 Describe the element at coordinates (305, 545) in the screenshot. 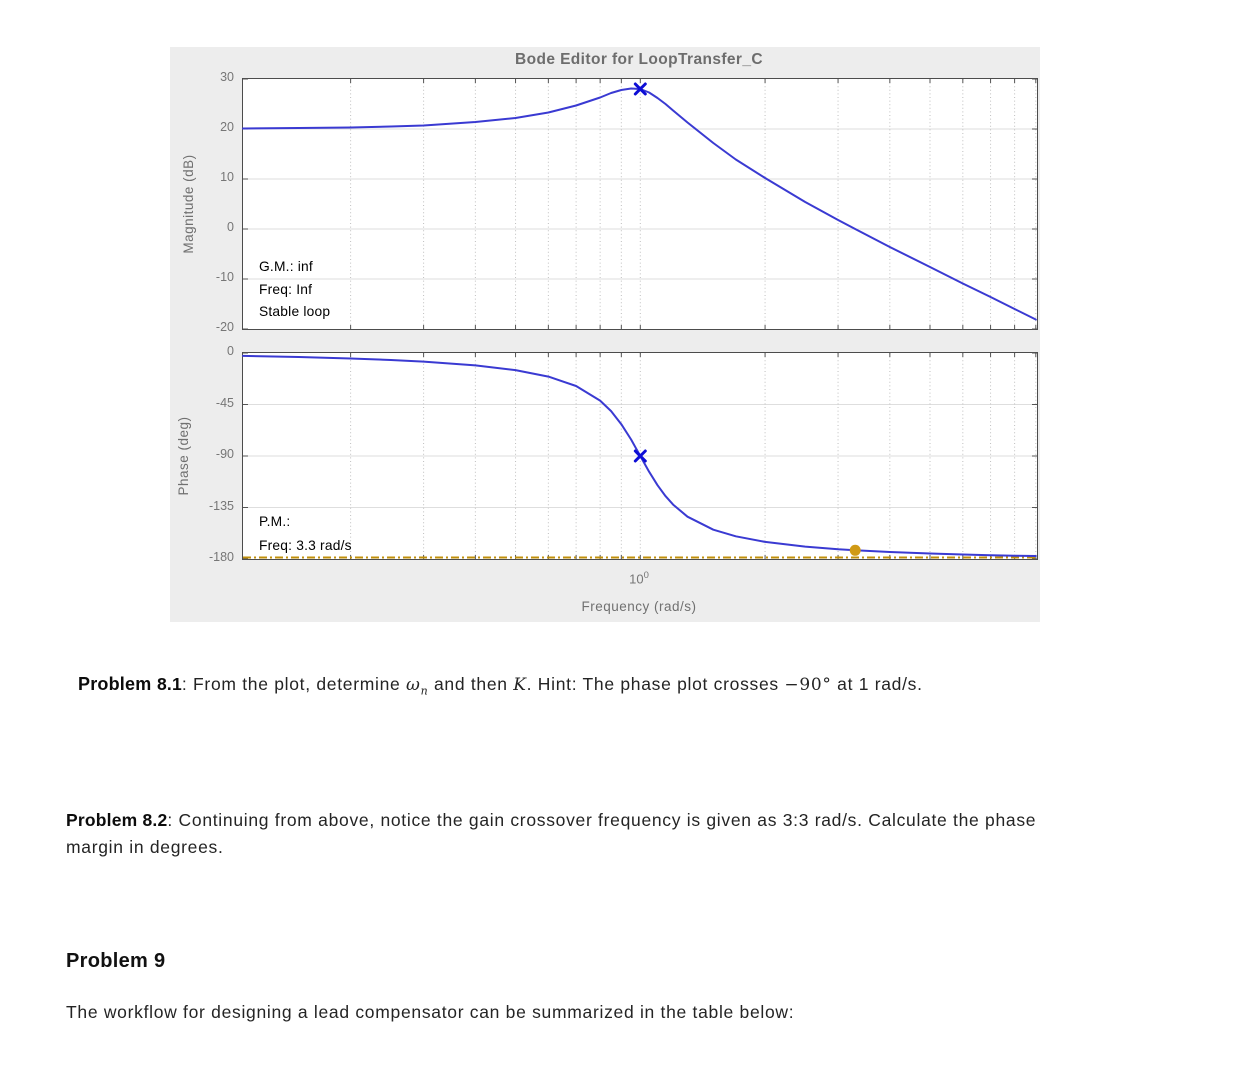

I see `pm-freq: Freq: 3.3 rad/s` at that location.